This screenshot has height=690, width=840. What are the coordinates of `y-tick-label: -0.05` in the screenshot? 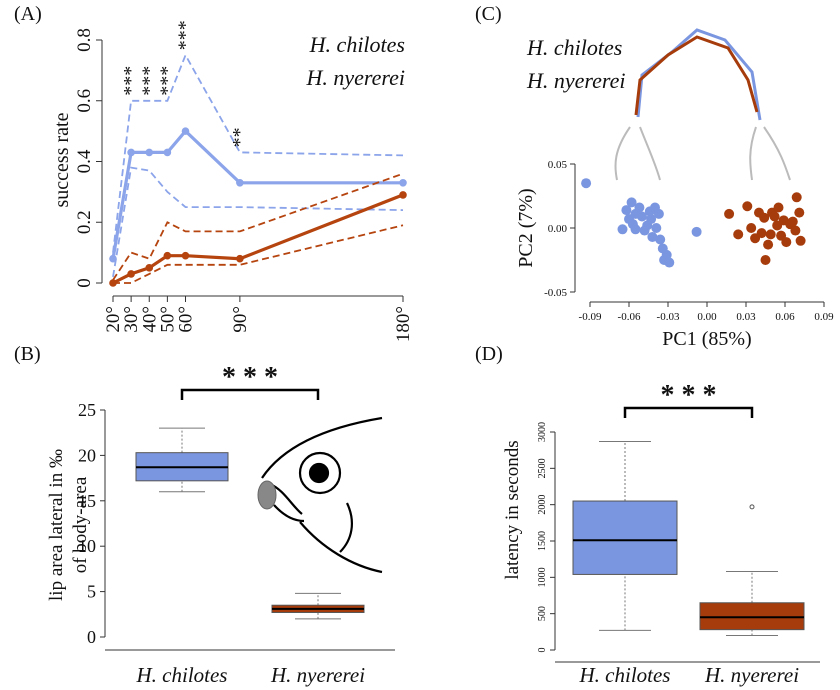 It's located at (555, 293).